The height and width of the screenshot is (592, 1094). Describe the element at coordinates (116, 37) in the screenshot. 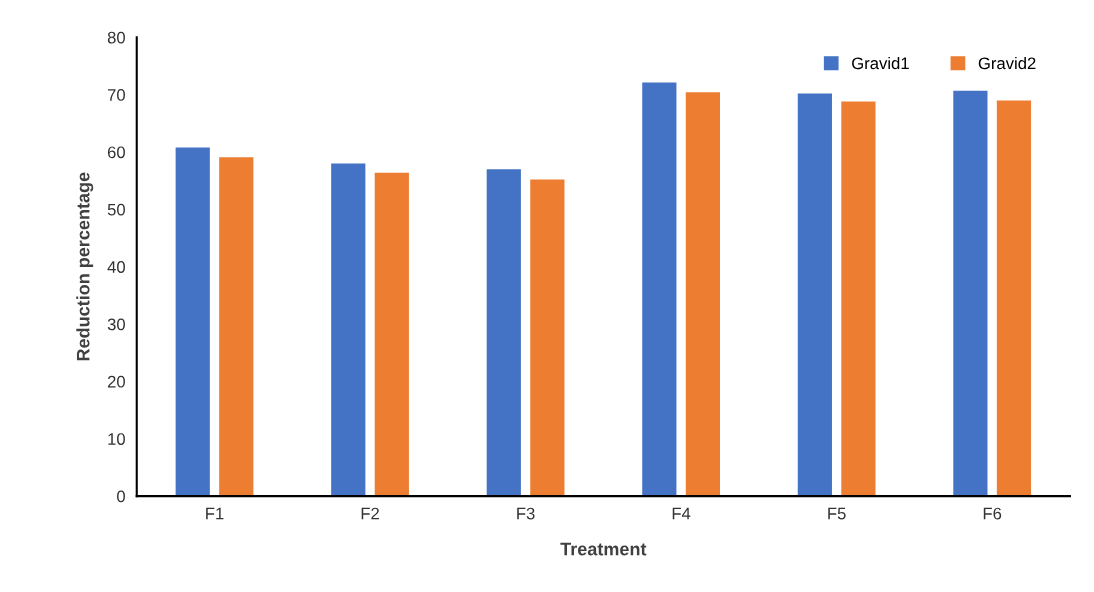

I see `y-tick-label: 80` at that location.